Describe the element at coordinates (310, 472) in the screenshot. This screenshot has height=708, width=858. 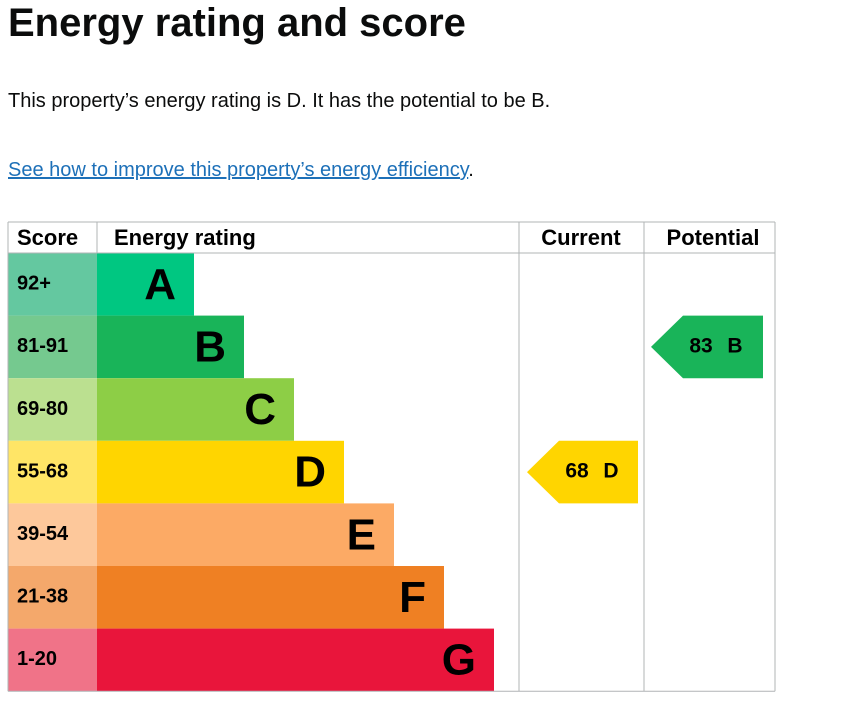
I see `rating-letter: D` at that location.